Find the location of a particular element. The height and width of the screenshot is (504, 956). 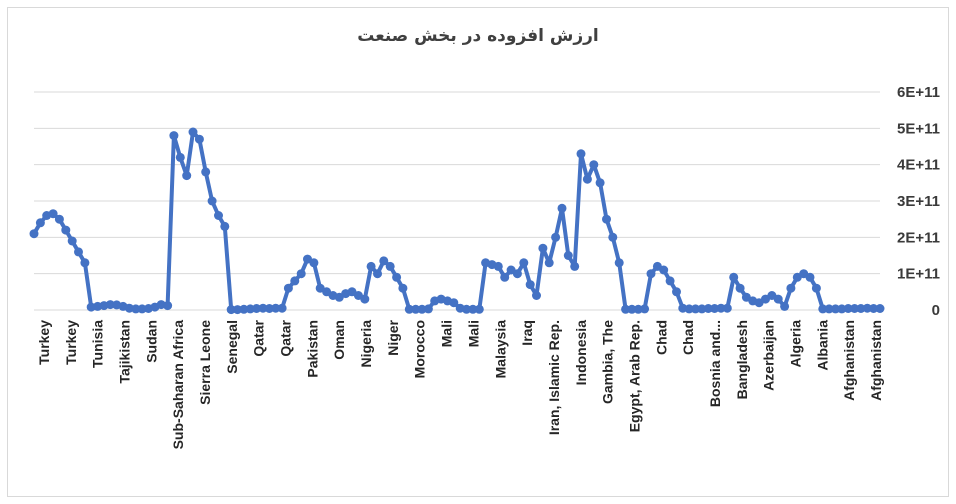

x-tick-label: Algeria is located at coordinates (795, 344).